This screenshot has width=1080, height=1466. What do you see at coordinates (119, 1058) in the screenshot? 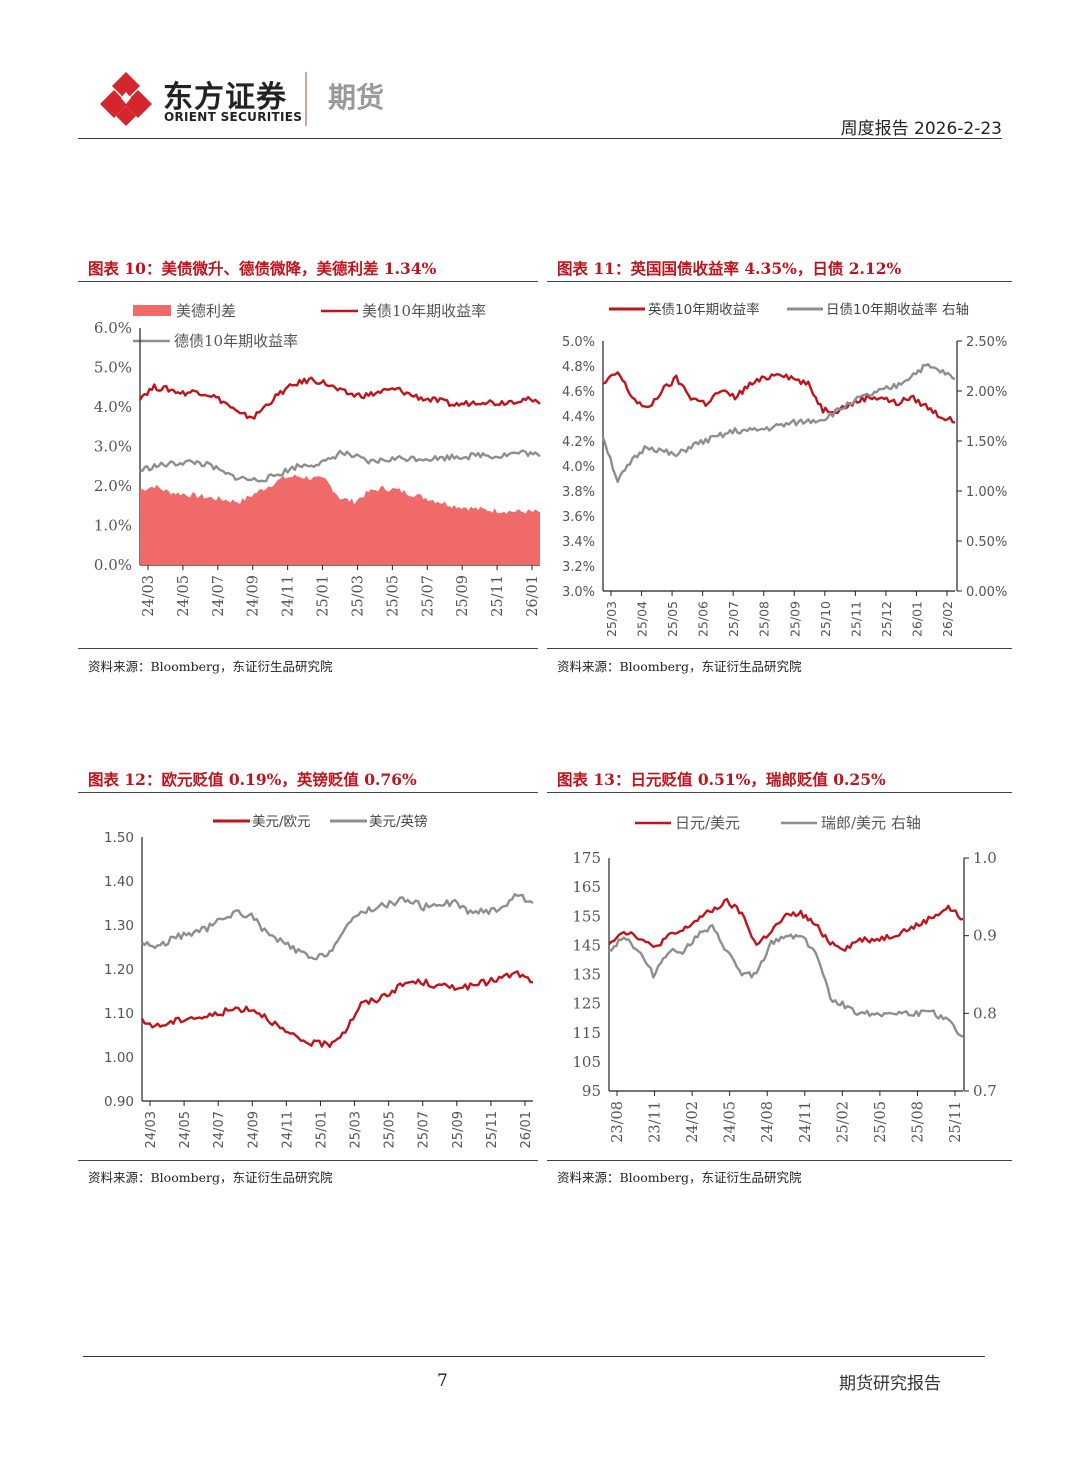
I see `y-tick-label: 1.00` at bounding box center [119, 1058].